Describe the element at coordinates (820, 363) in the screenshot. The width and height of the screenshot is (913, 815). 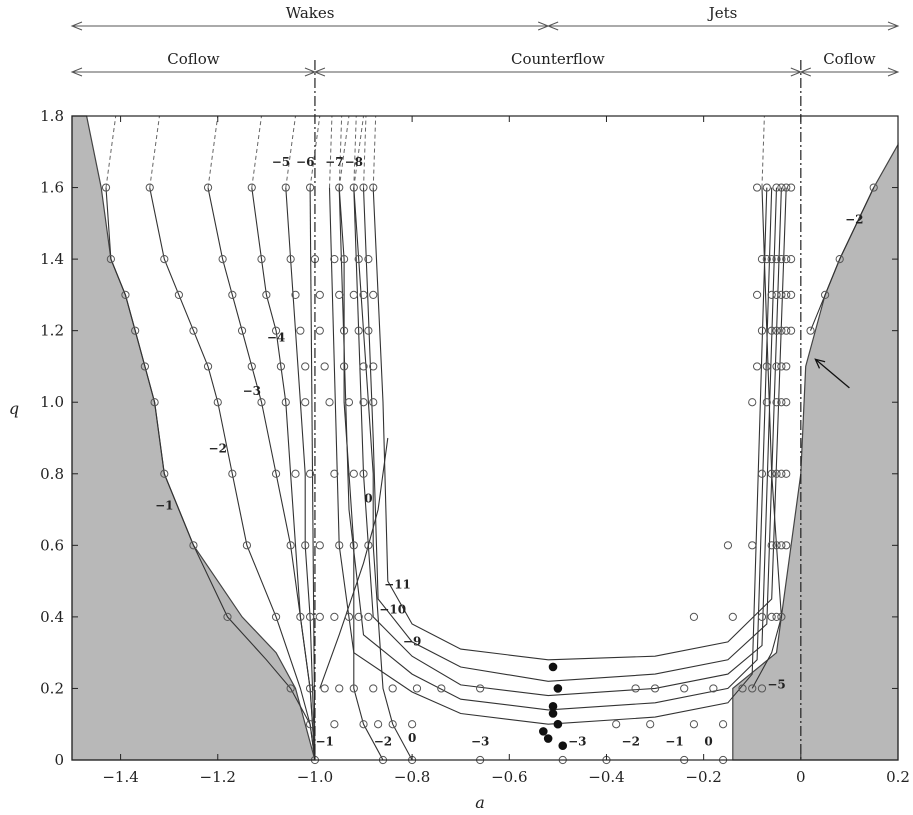
I see `annotation-arrow-head` at that location.